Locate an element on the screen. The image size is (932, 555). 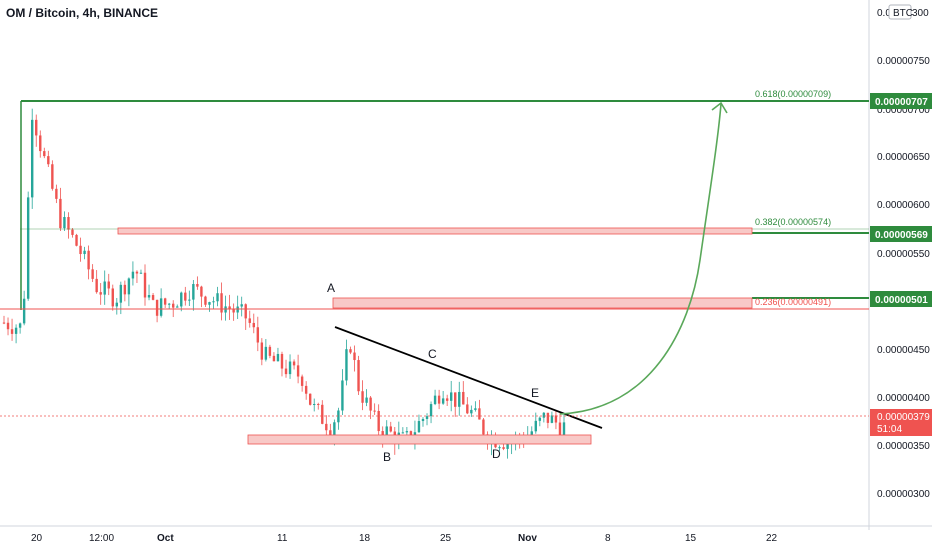
countdown-text: 51:04 is located at coordinates (889, 429).